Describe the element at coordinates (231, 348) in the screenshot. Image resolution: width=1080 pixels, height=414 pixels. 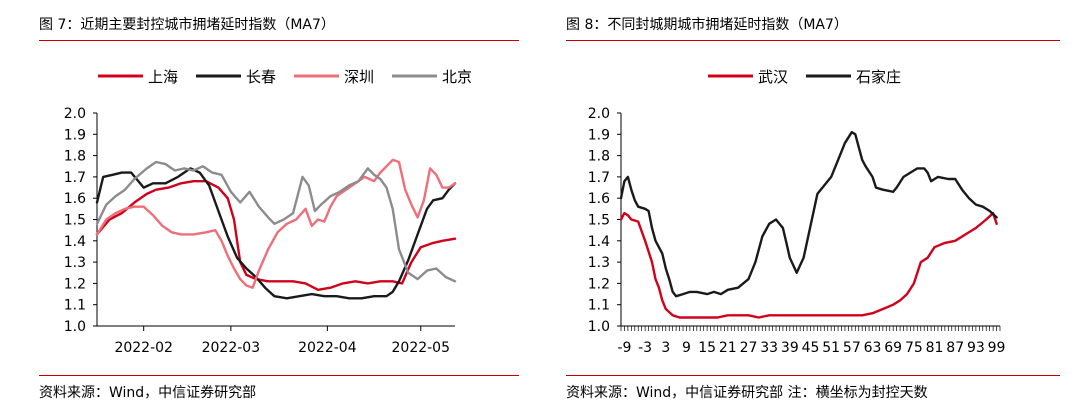
I see `x-tick-label: 2022-03` at that location.